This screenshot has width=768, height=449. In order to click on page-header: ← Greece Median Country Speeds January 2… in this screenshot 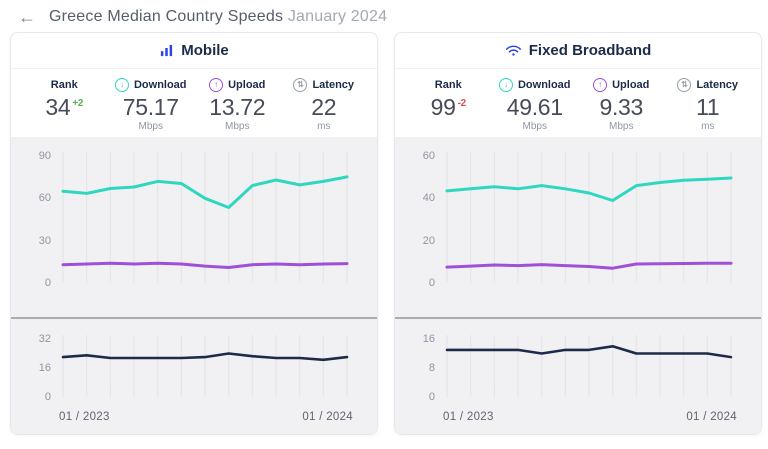, I will do `click(384, 19)`.